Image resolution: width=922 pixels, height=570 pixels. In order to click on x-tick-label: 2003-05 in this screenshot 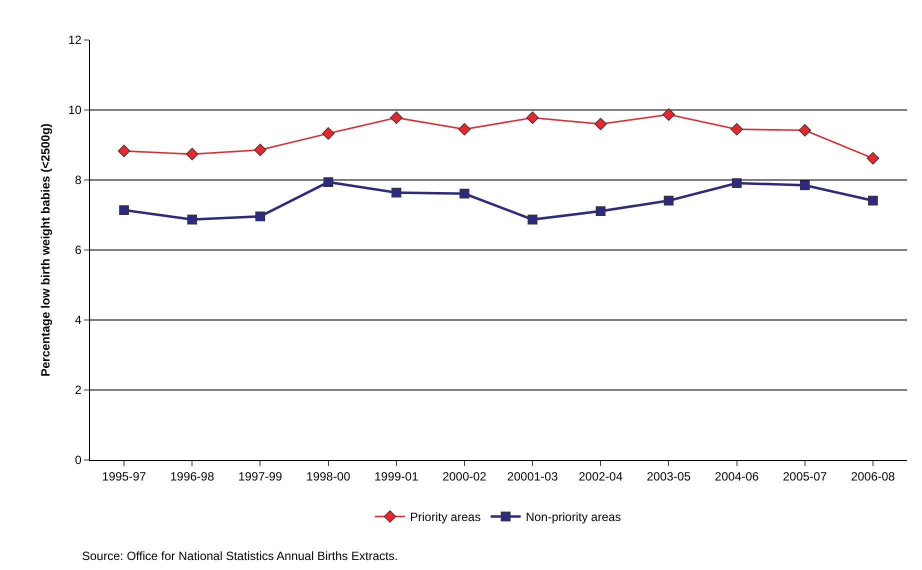, I will do `click(669, 476)`.